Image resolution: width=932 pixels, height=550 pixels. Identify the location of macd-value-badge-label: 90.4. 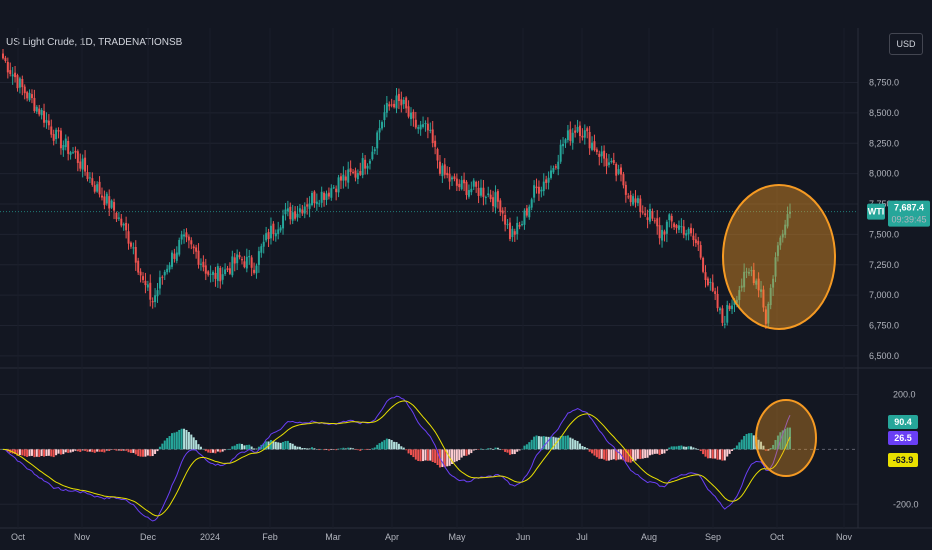
(903, 422).